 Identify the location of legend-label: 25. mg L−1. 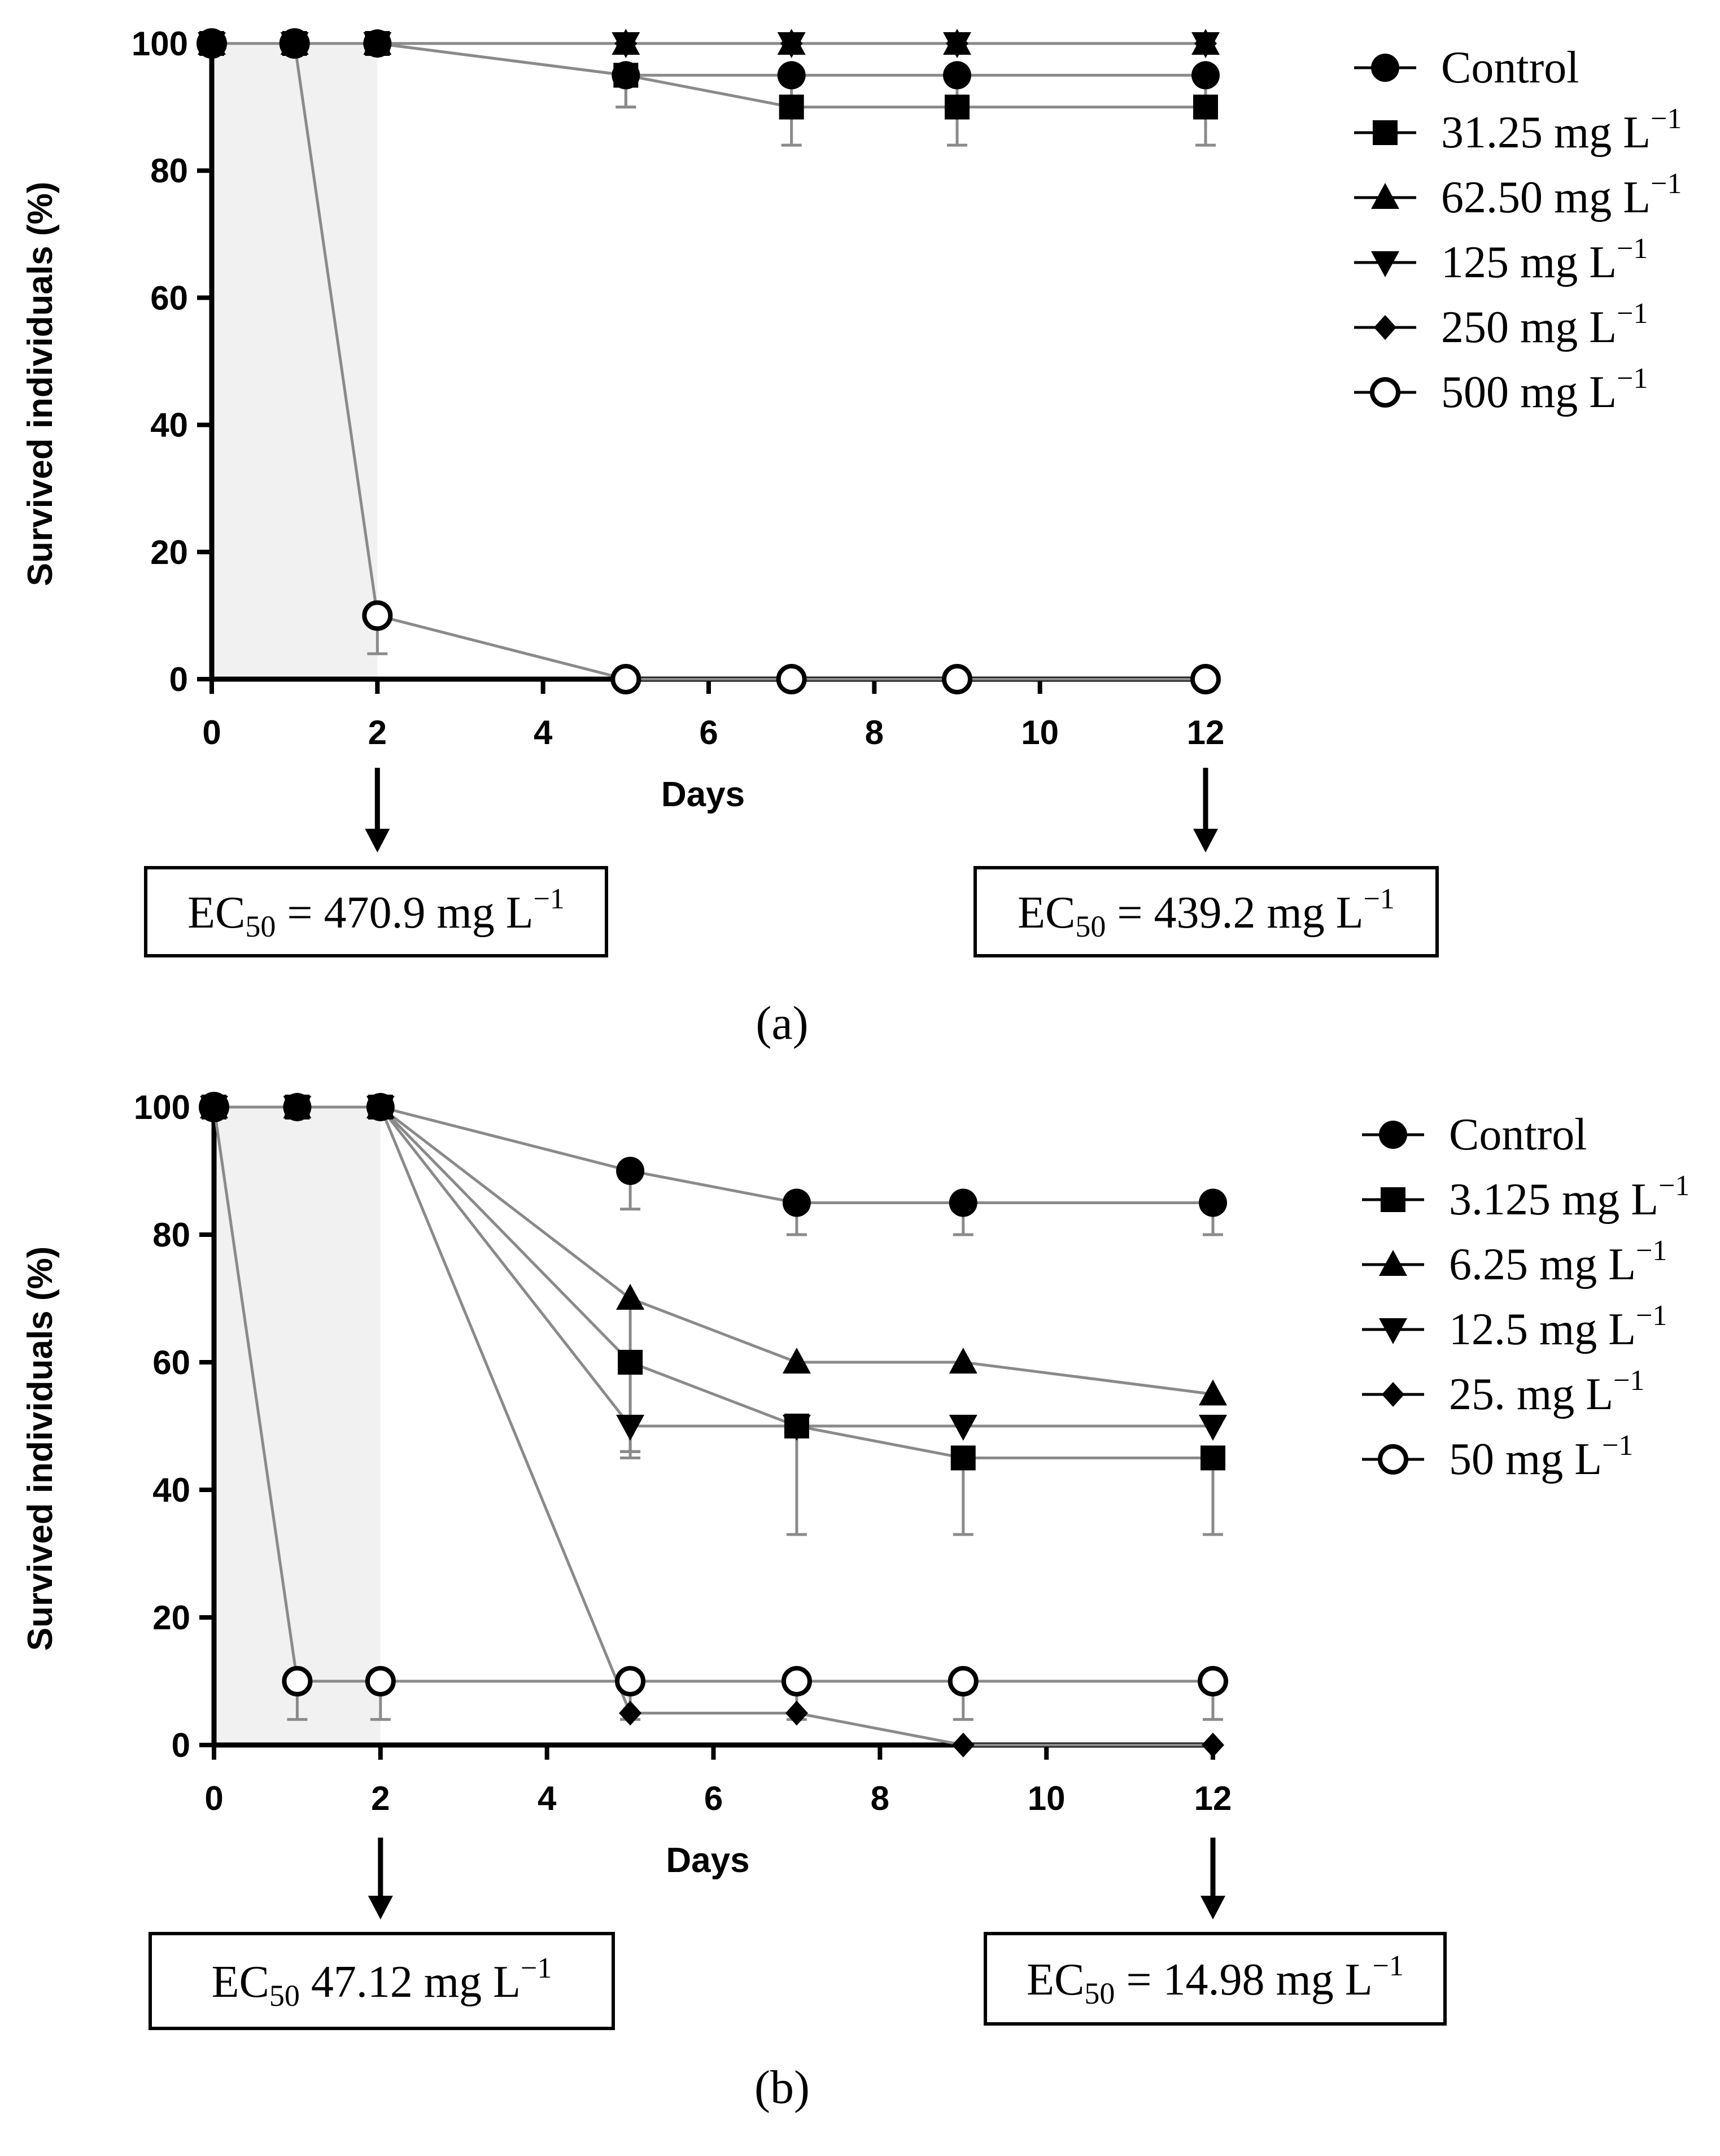
(1546, 1392).